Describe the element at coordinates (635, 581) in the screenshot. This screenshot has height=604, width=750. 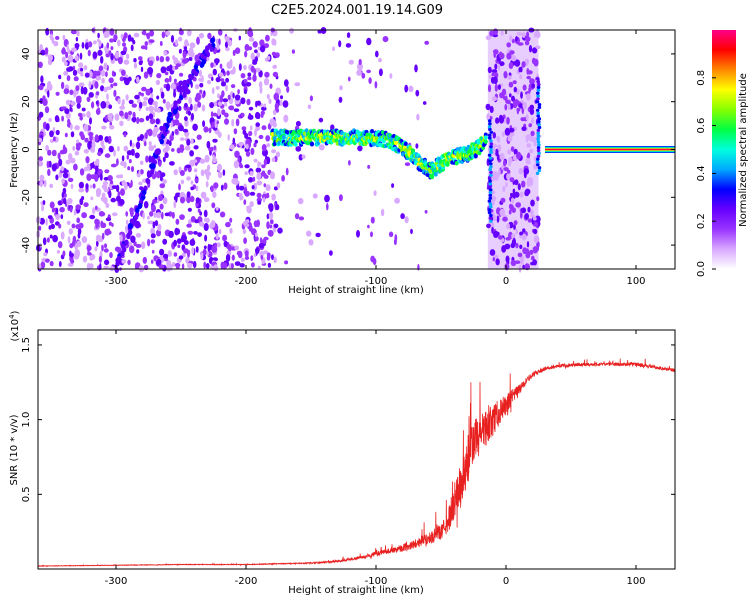
I see `snr-x-tick-label: 100` at that location.